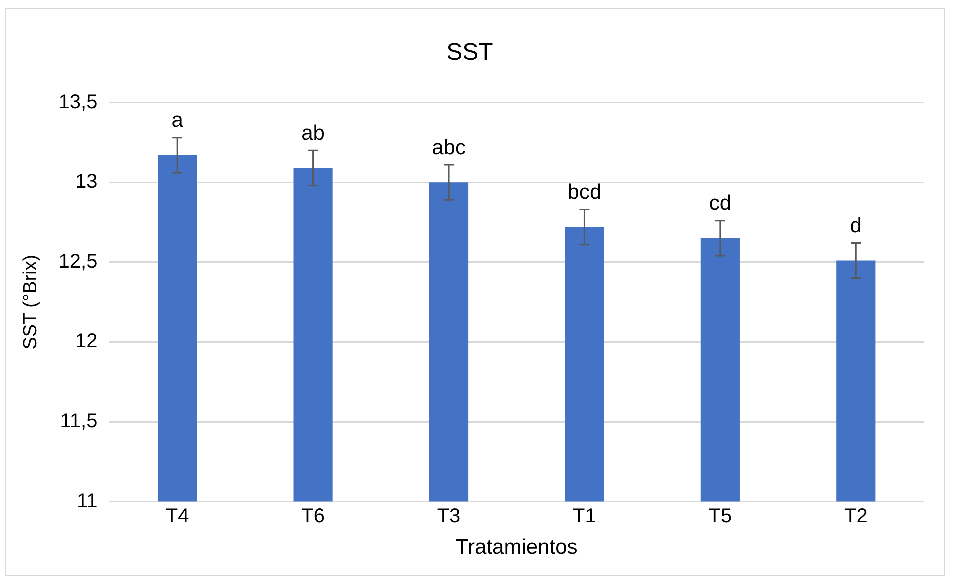 The height and width of the screenshot is (578, 954). What do you see at coordinates (78, 102) in the screenshot?
I see `y-tick-label: 13,5` at bounding box center [78, 102].